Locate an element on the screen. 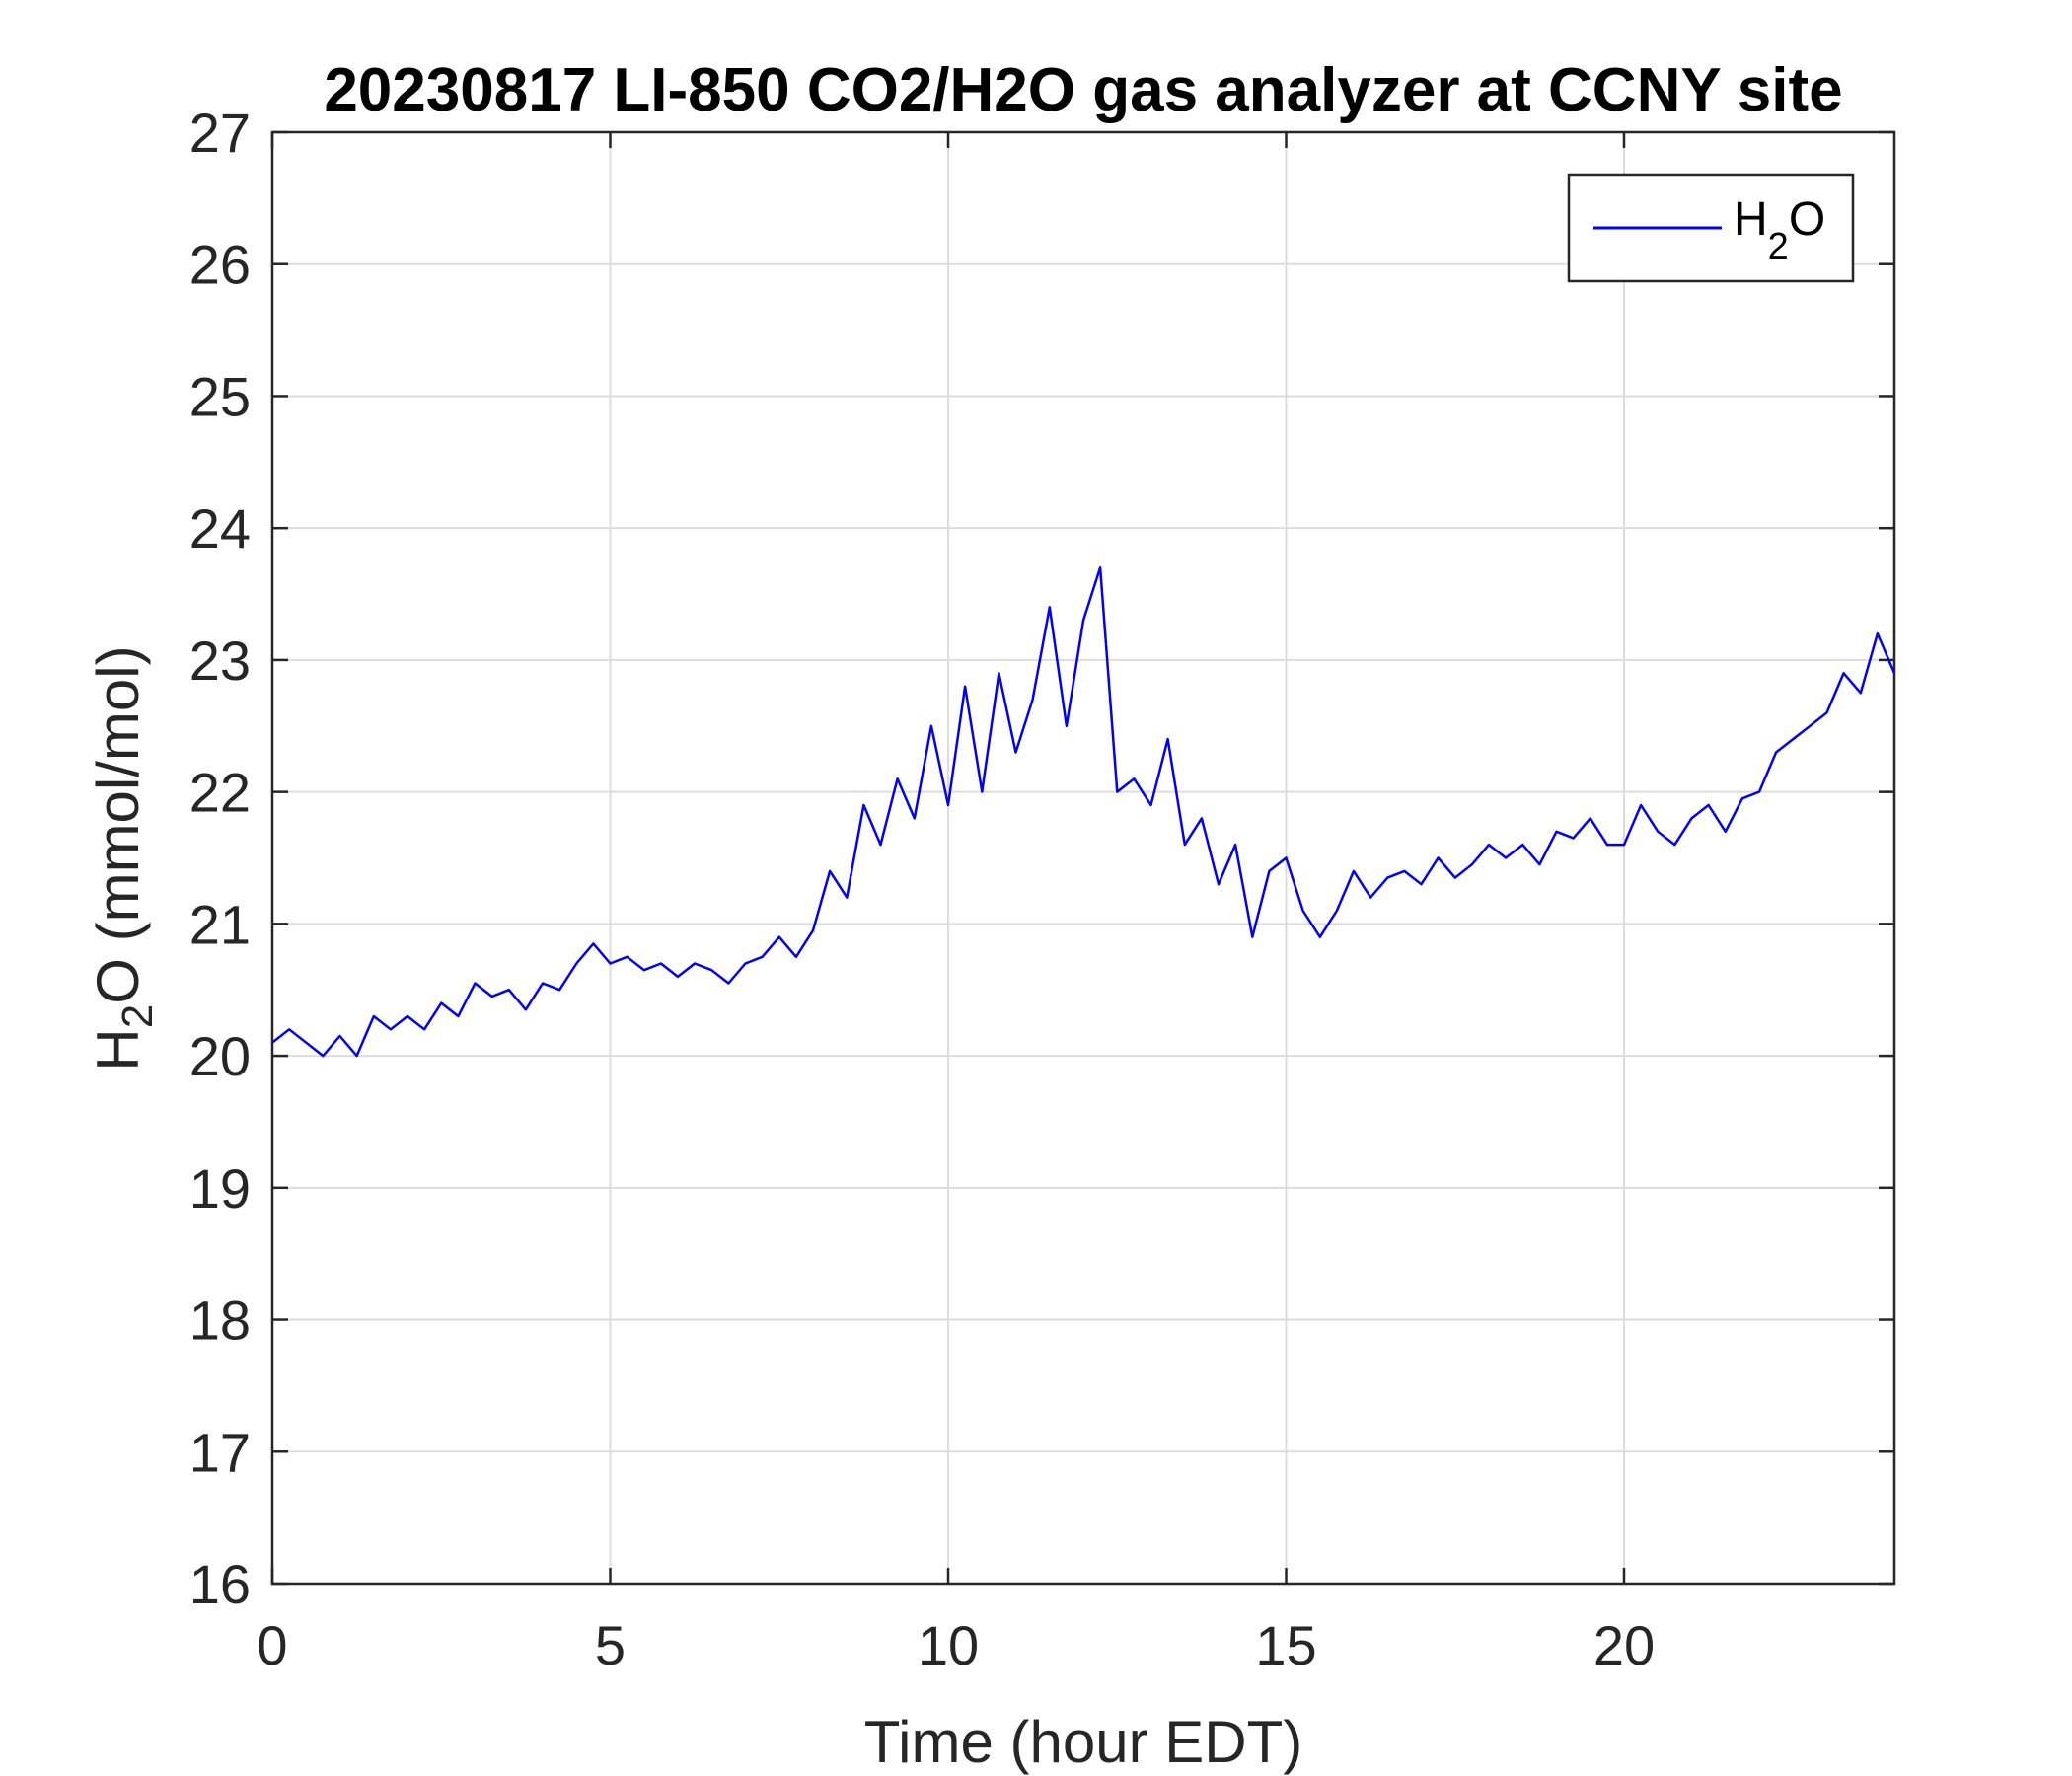 The width and height of the screenshot is (2072, 1776). legend-label-h2o: H2O is located at coordinates (1780, 230).